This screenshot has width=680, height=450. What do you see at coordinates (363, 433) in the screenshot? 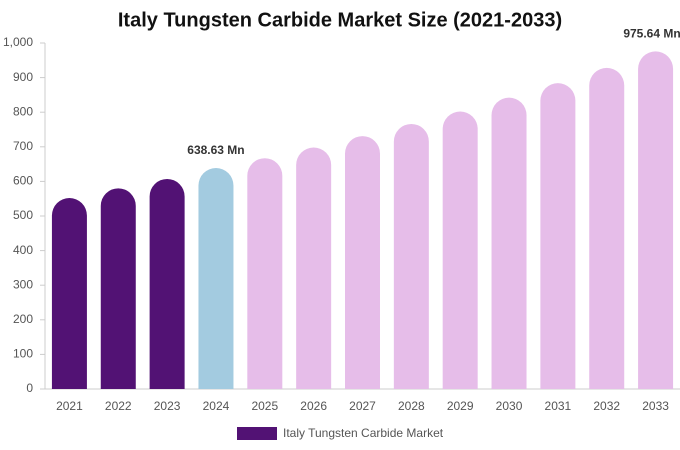
I see `legend-label: Italy Tungsten Carbide Market` at bounding box center [363, 433].